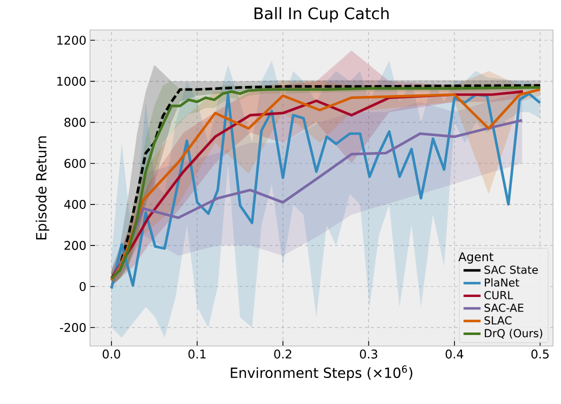 This screenshot has height=404, width=561. Describe the element at coordinates (511, 270) in the screenshot. I see `legend-label: SAC State` at that location.